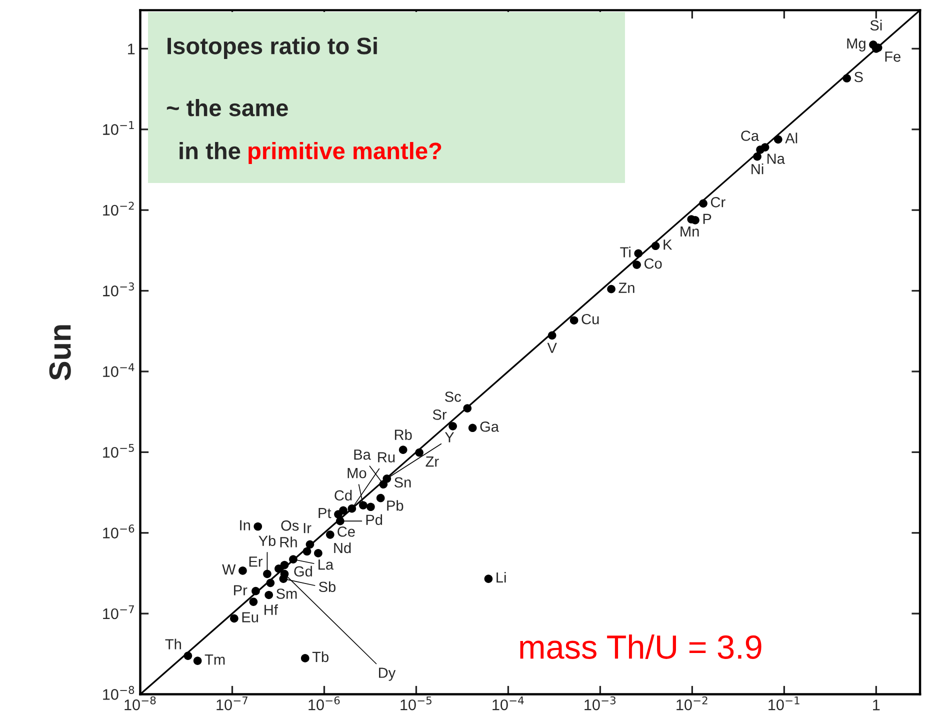 The width and height of the screenshot is (935, 727). What do you see at coordinates (245, 525) in the screenshot?
I see `data-label: In` at bounding box center [245, 525].